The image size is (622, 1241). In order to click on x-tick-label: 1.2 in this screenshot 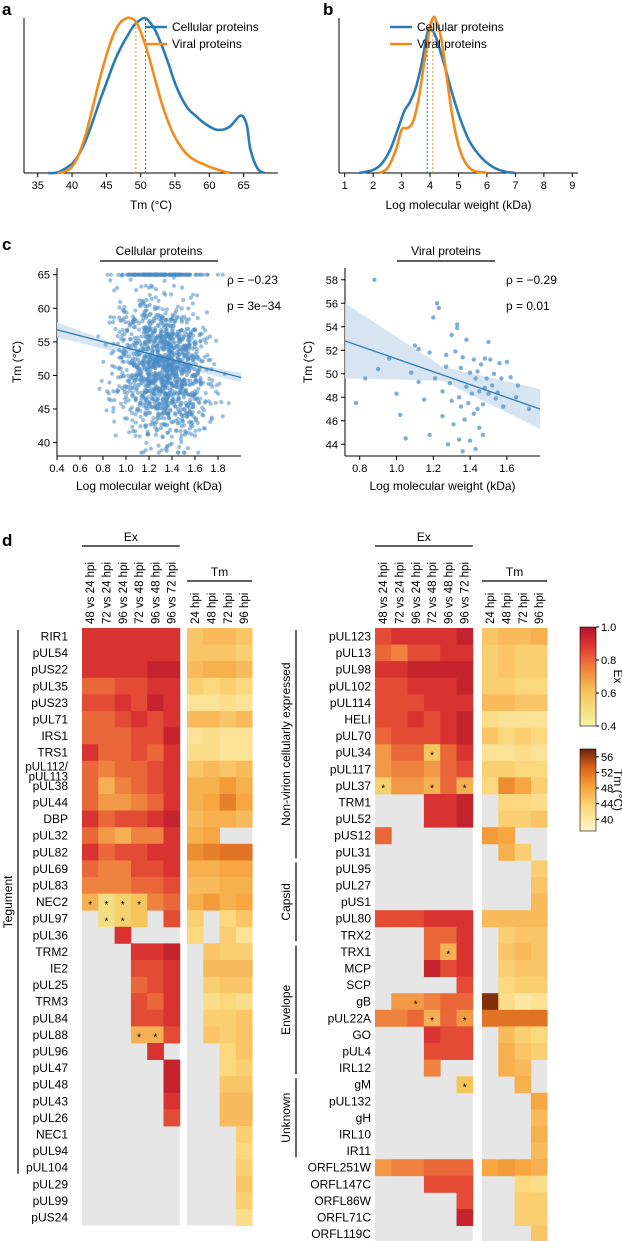, I will do `click(433, 469)`.